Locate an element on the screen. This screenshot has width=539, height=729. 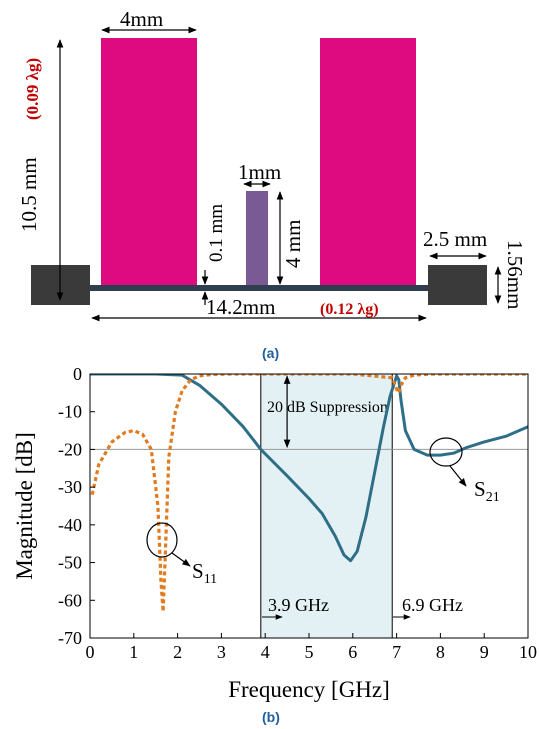
x-tick-label: 0 is located at coordinates (90, 652).